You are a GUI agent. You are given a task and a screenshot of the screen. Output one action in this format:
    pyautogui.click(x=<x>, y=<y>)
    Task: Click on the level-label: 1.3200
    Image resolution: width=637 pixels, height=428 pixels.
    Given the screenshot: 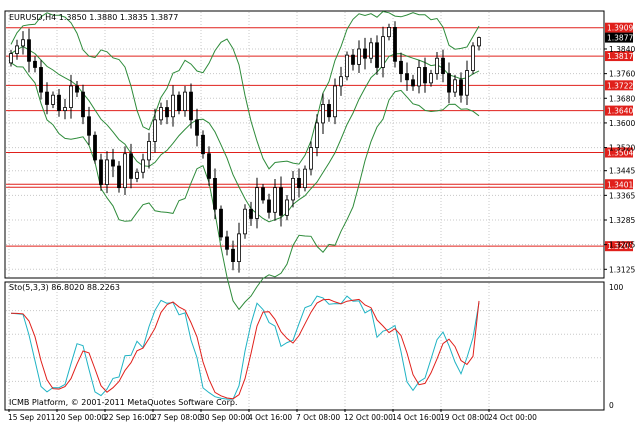 What is the action you would take?
    pyautogui.click(x=620, y=246)
    